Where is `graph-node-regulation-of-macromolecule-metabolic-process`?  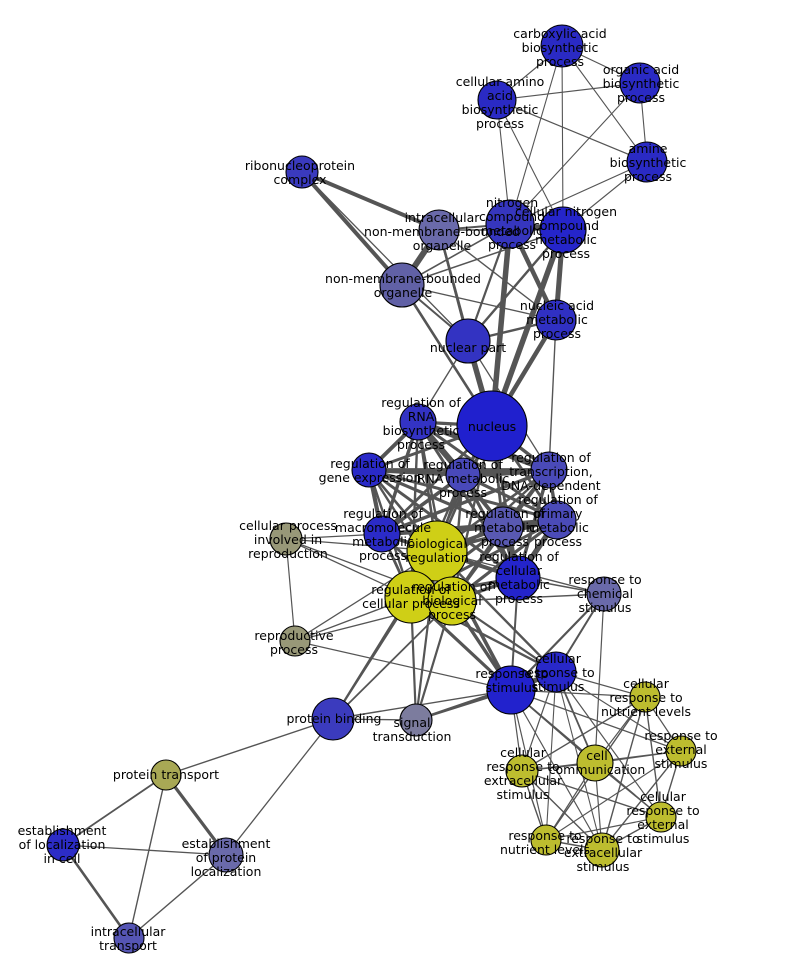 graph-node-regulation-of-macromolecule-metabolic-process is located at coordinates (382, 534).